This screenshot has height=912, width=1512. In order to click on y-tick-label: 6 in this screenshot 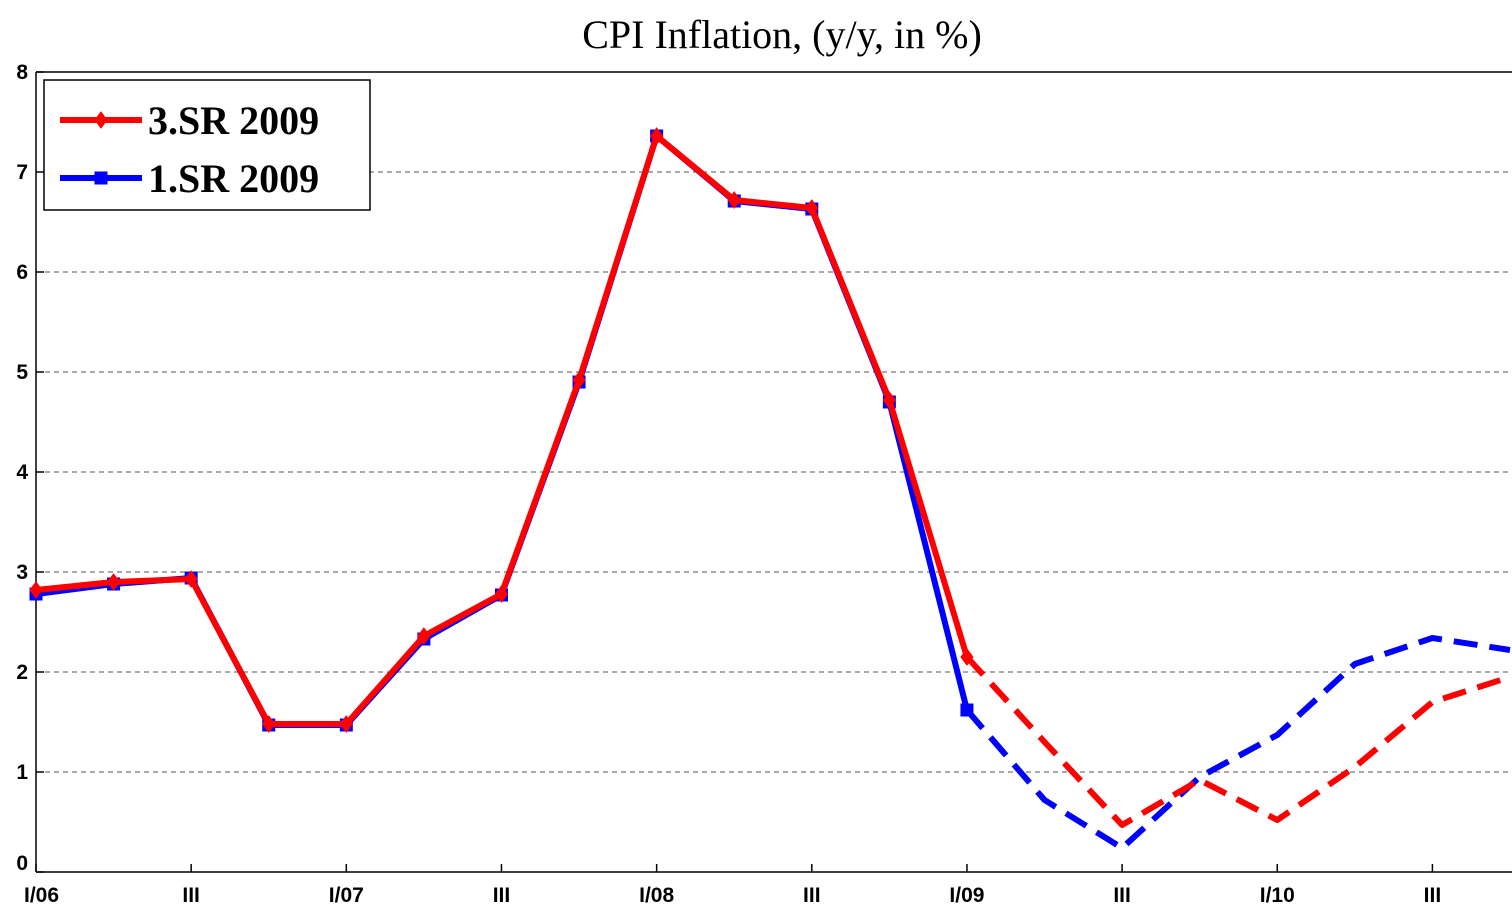, I will do `click(22, 272)`.